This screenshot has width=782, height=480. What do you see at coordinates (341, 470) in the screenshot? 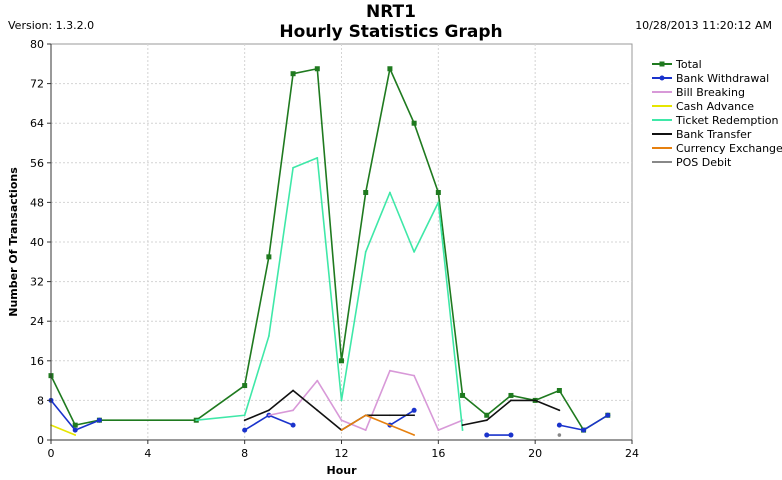
I see `x-axis-title: Hour` at bounding box center [341, 470].